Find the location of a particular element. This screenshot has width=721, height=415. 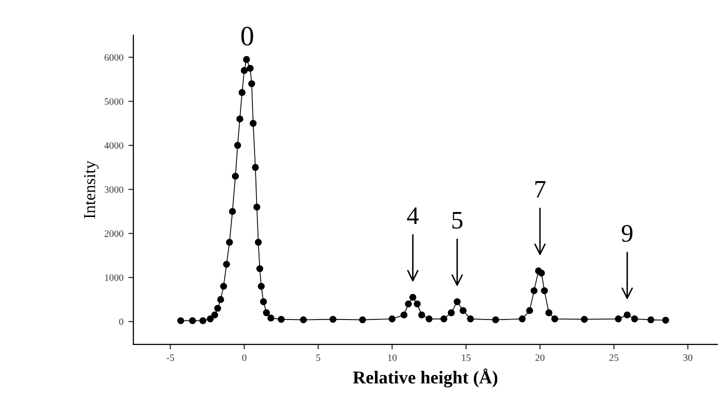

y-tick-label: 6000 is located at coordinates (114, 57).